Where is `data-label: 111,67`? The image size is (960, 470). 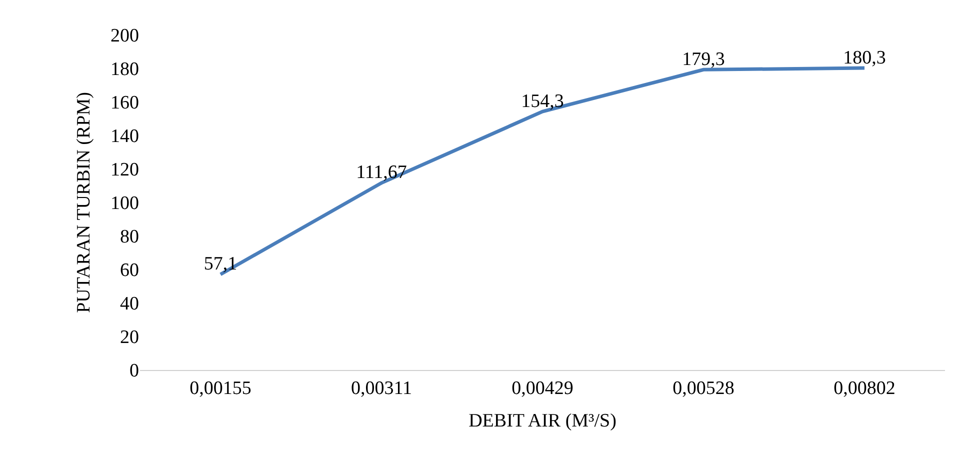
data-label: 111,67 is located at coordinates (381, 173).